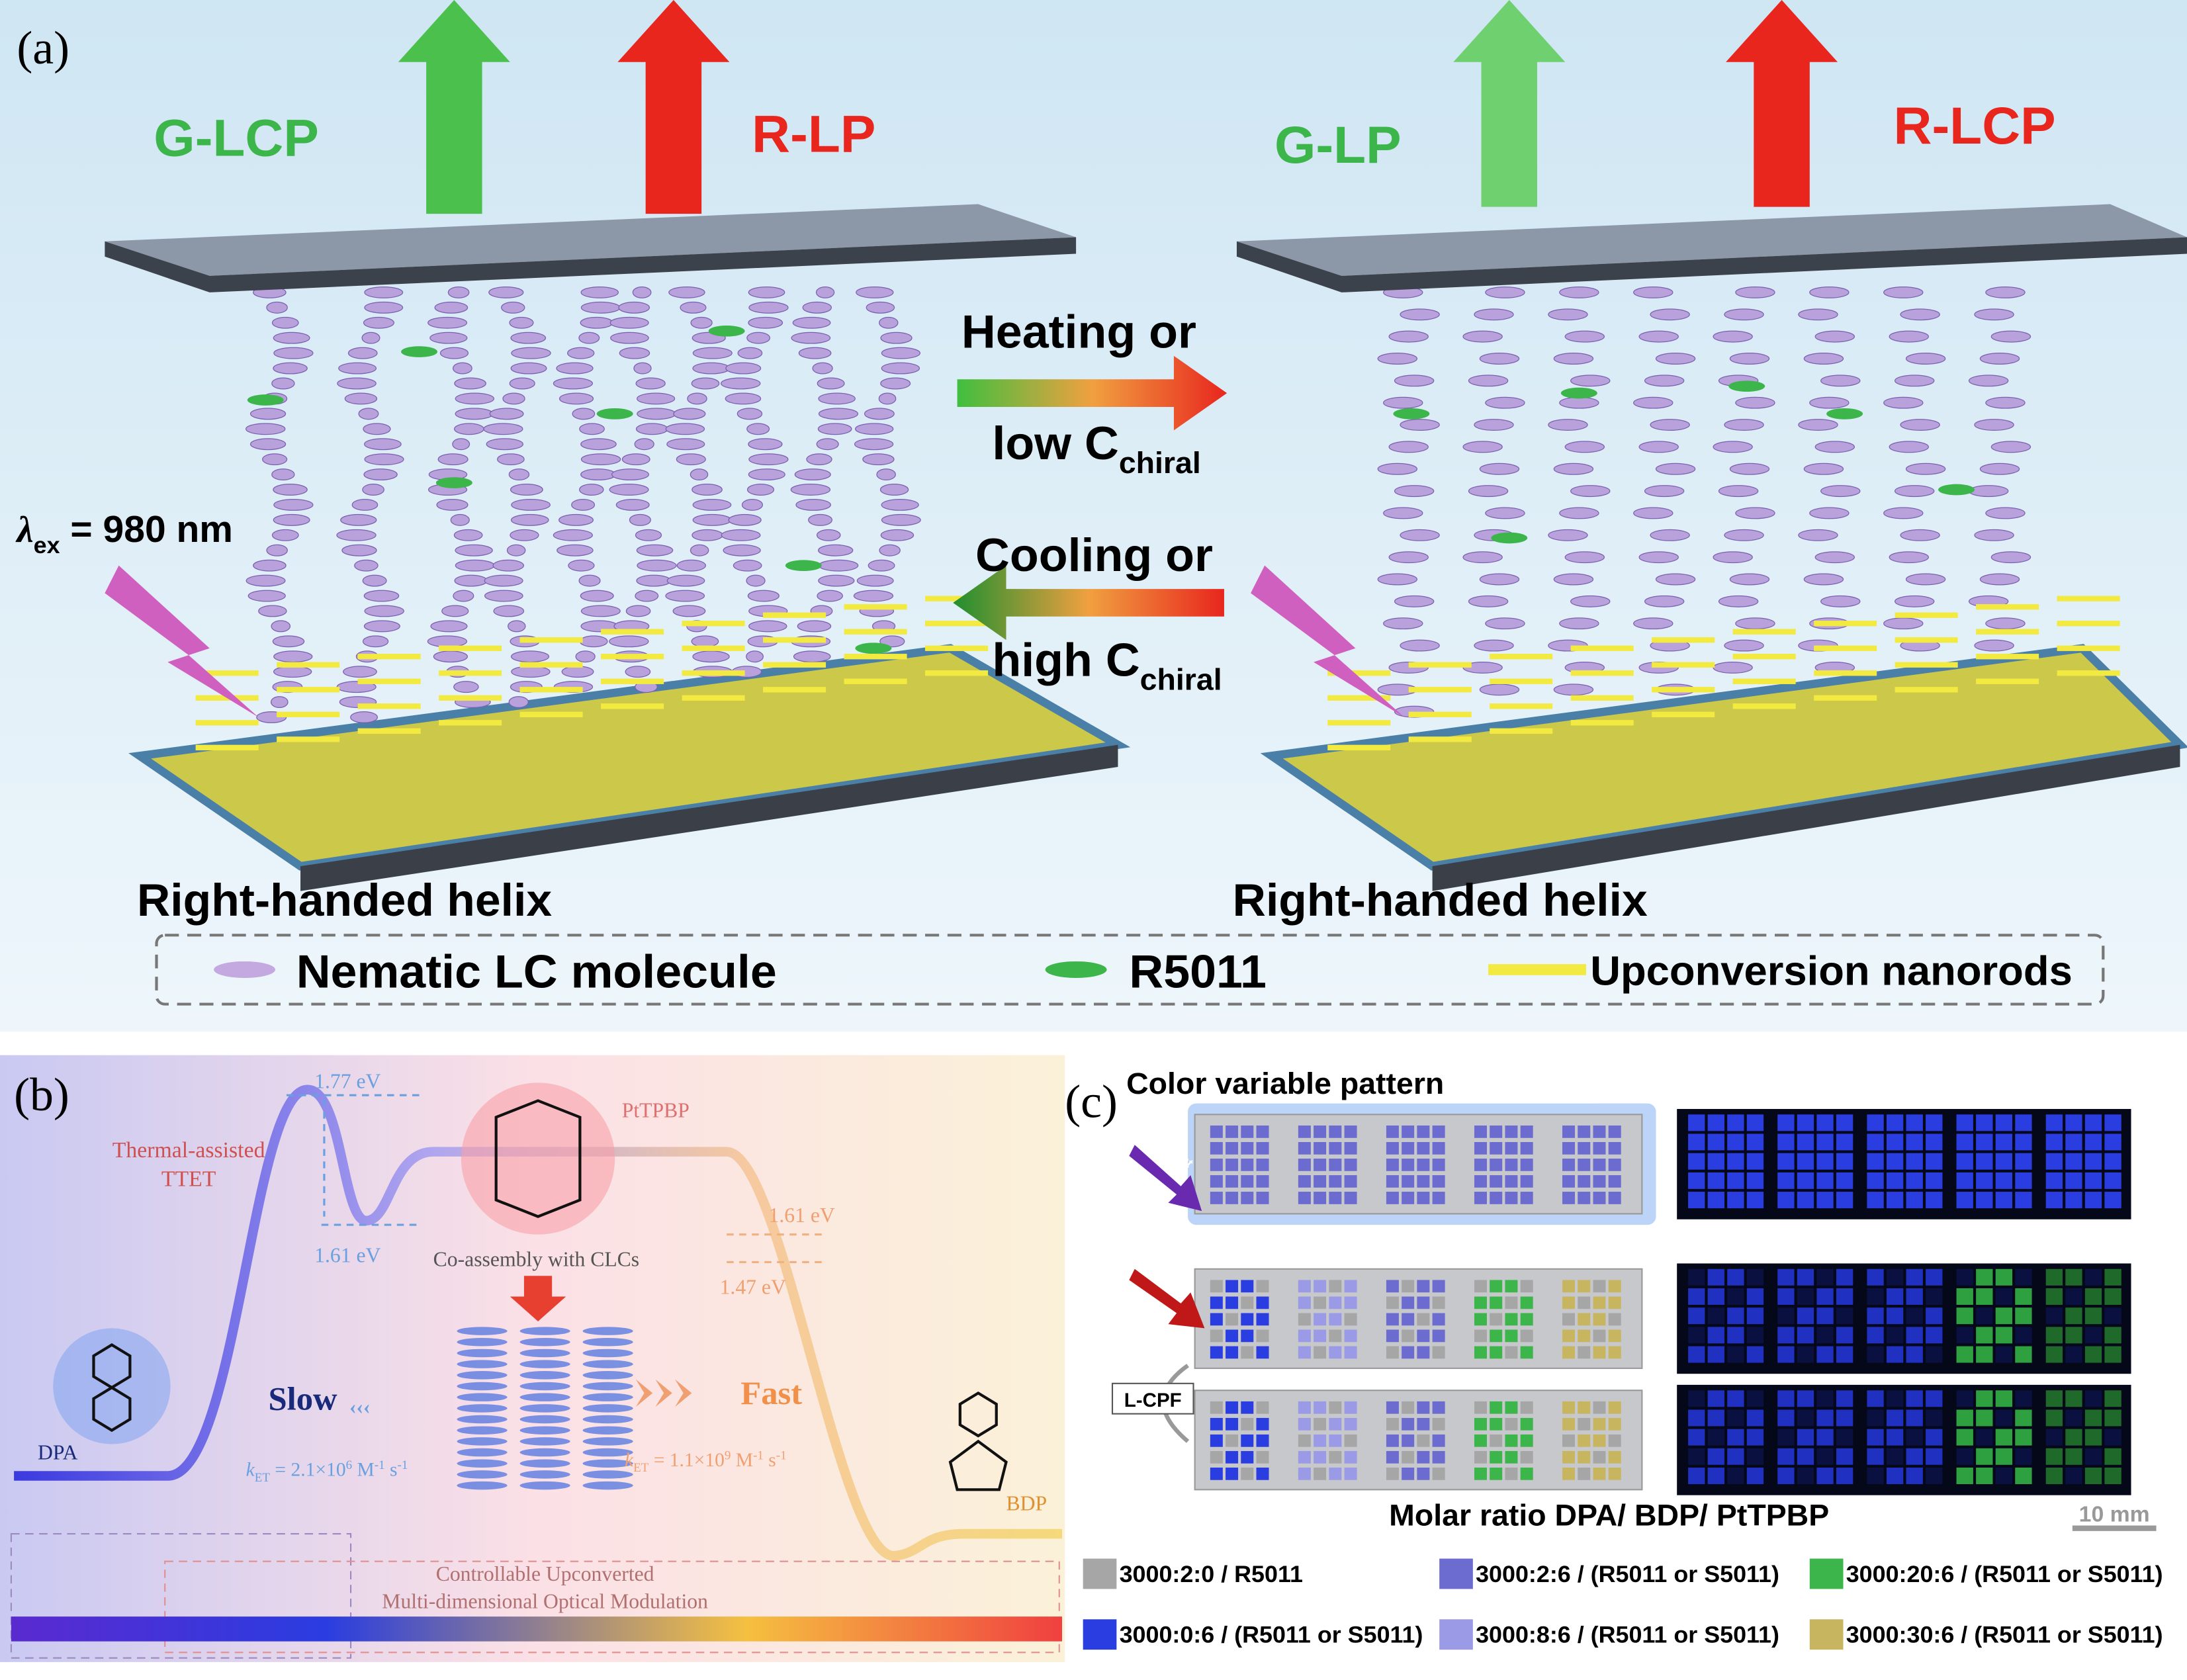 Image resolution: width=2187 pixels, height=1680 pixels. Describe the element at coordinates (758, 1456) in the screenshot. I see `rate-part: -1` at that location.